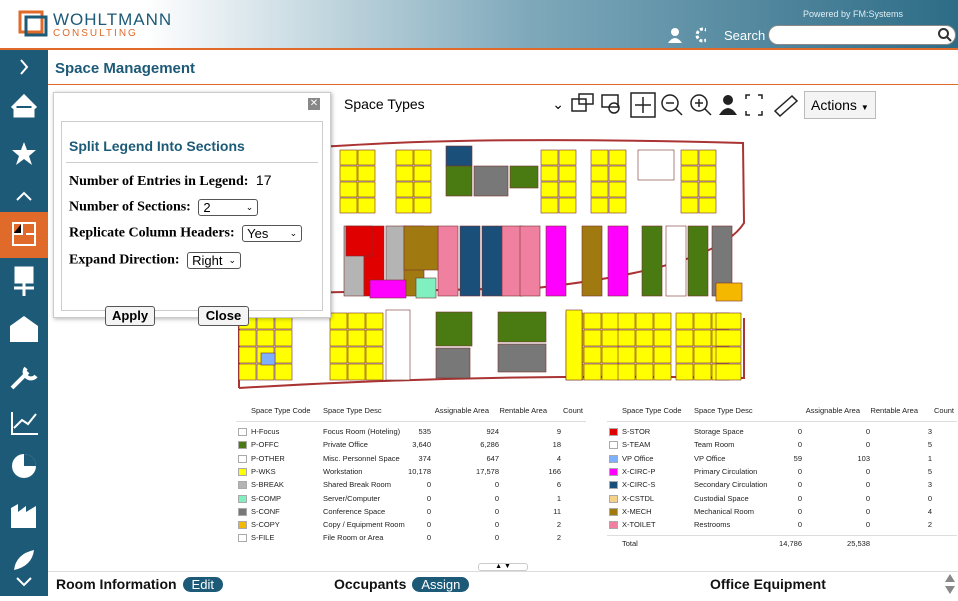  I want to click on panel-button: Edit, so click(202, 584).